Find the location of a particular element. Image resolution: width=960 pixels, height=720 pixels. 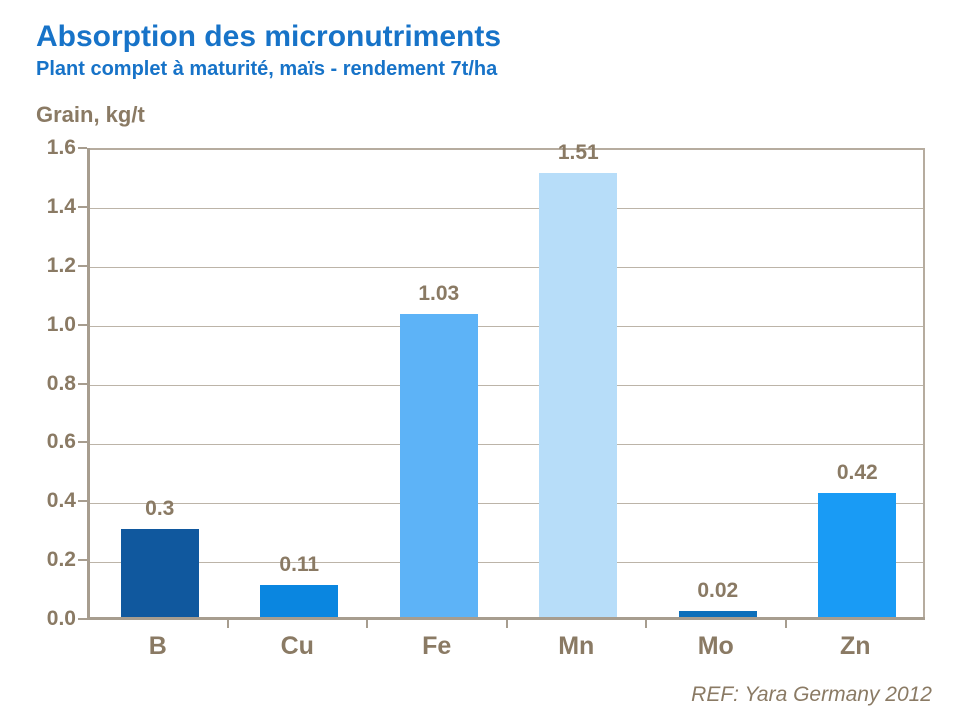

y-axis-title: Grain, kg/t is located at coordinates (90, 114).